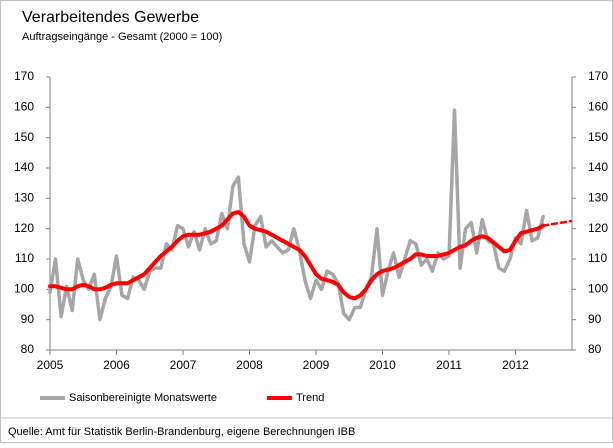 The width and height of the screenshot is (613, 448). I want to click on x-tick-label: 2009, so click(316, 365).